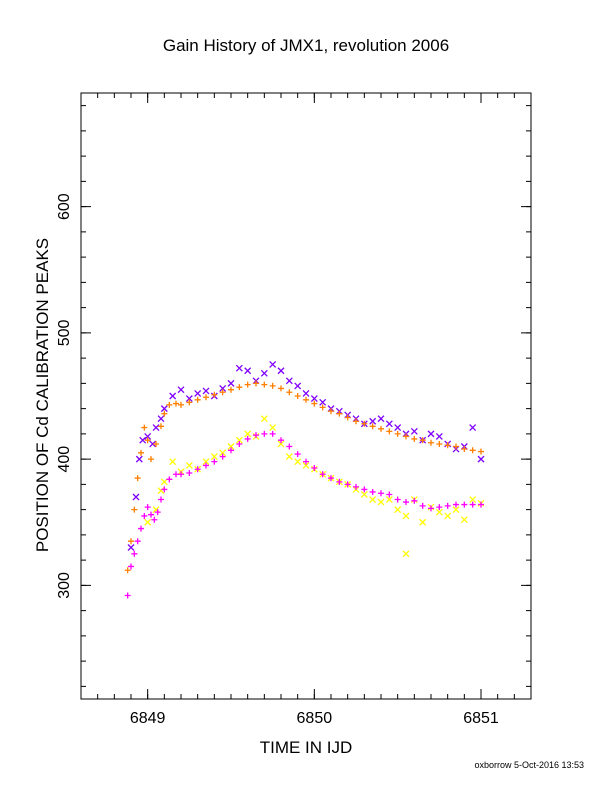 The image size is (612, 792). Describe the element at coordinates (306, 45) in the screenshot. I see `chart-title: Gain History of JMX1, revolution 2006` at that location.